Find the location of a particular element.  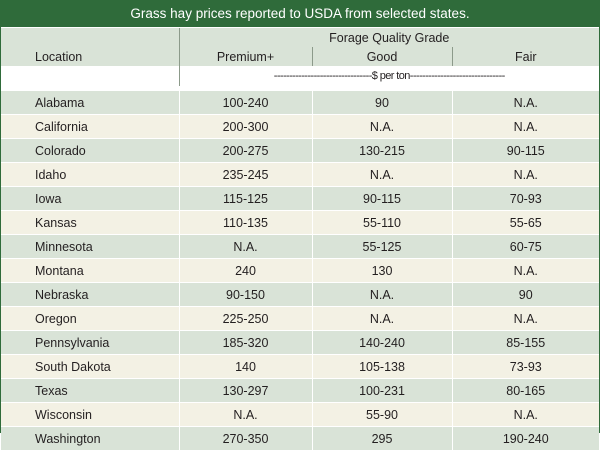

header-row-group: Forage Quality Grade is located at coordinates (300, 37).